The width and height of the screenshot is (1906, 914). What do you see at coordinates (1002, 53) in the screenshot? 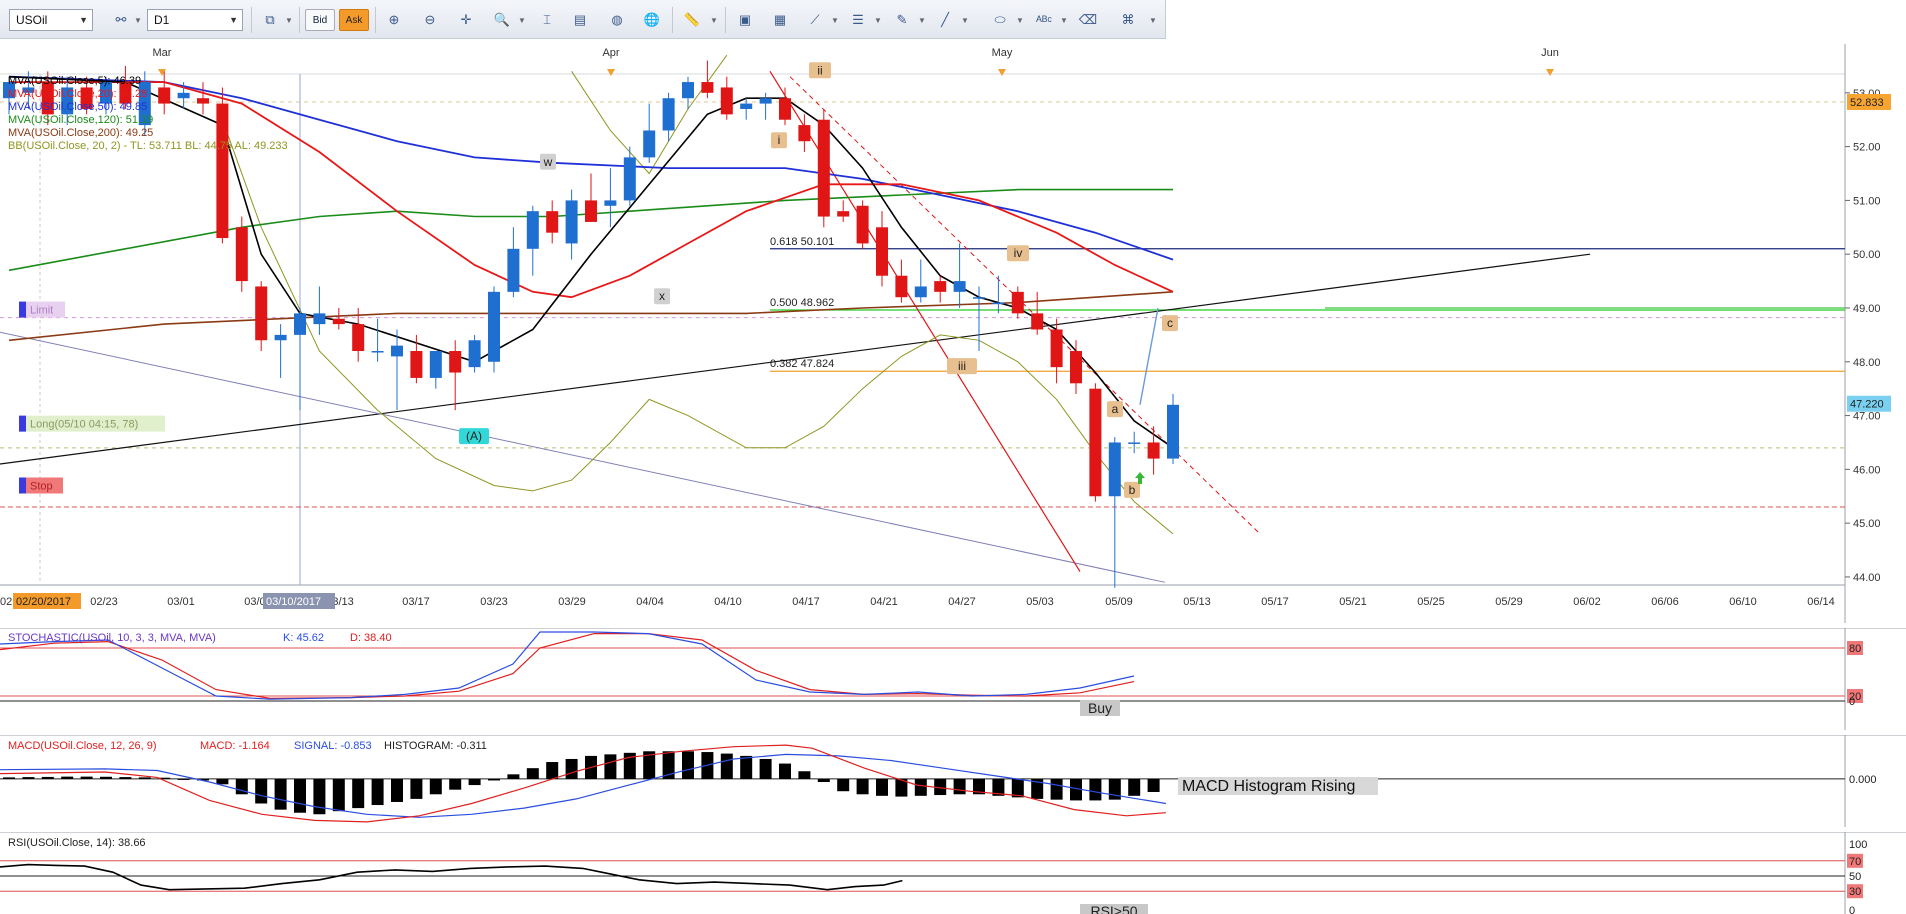
I see `month-label: May` at bounding box center [1002, 53].